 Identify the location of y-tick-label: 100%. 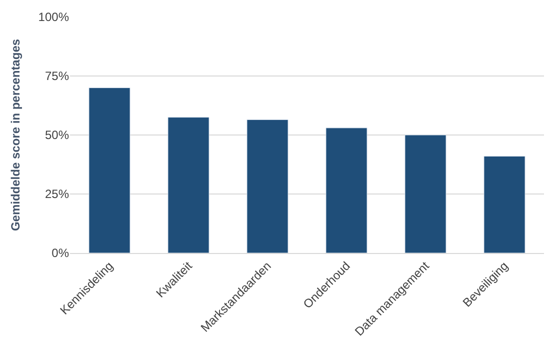
(54, 17).